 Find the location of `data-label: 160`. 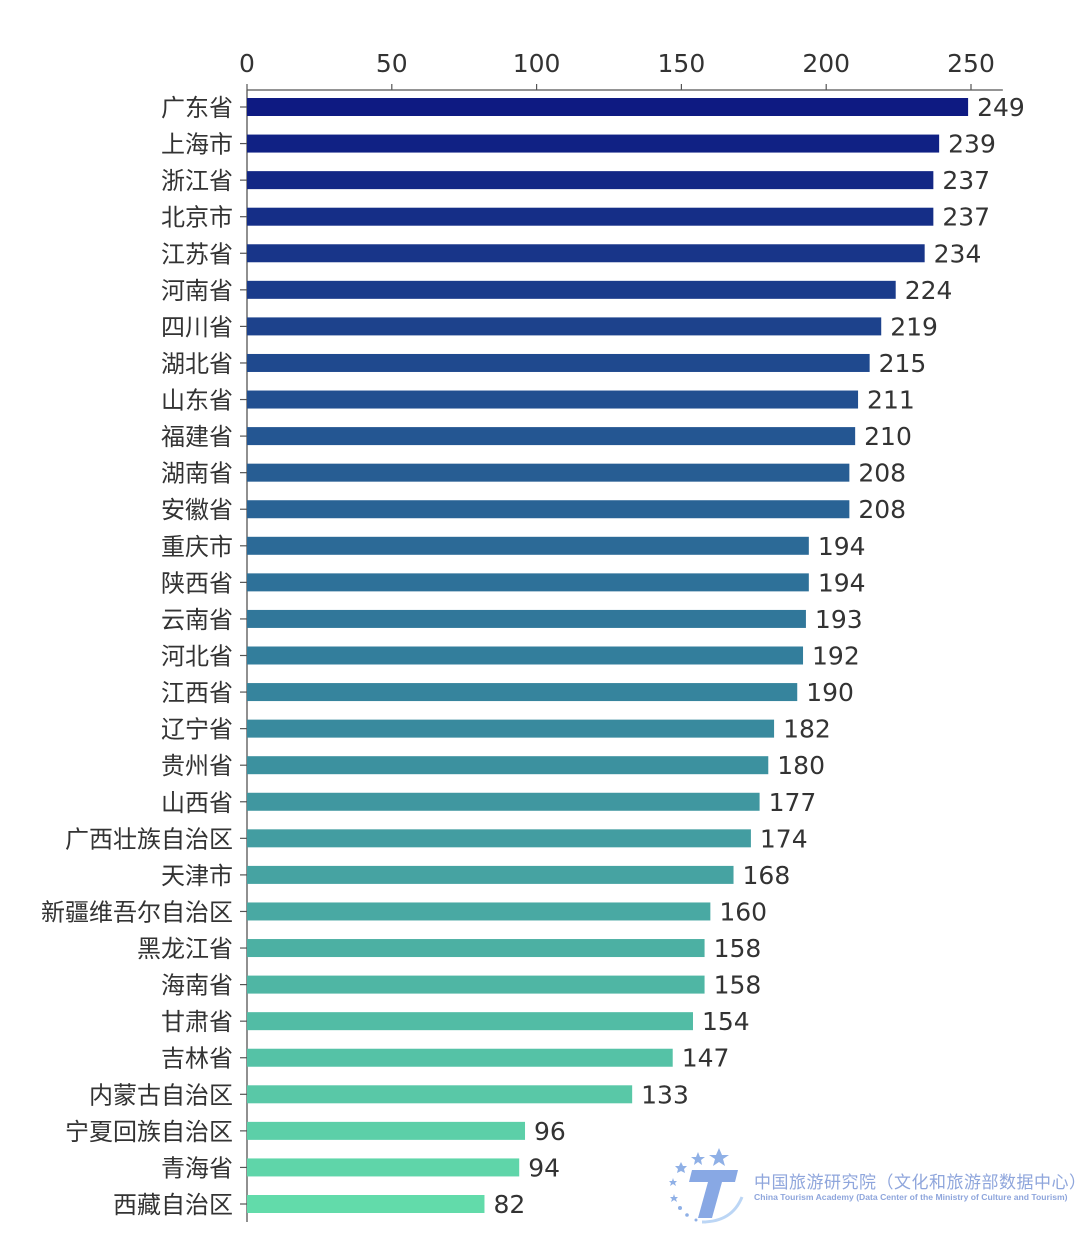

data-label: 160 is located at coordinates (743, 911).